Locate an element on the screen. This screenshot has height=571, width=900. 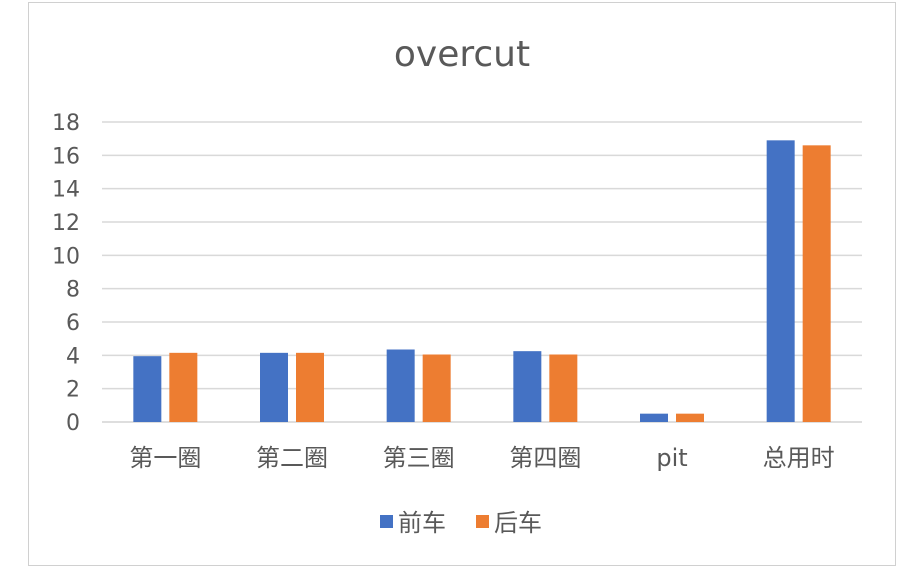
y-tick-label: 14 is located at coordinates (66, 190).